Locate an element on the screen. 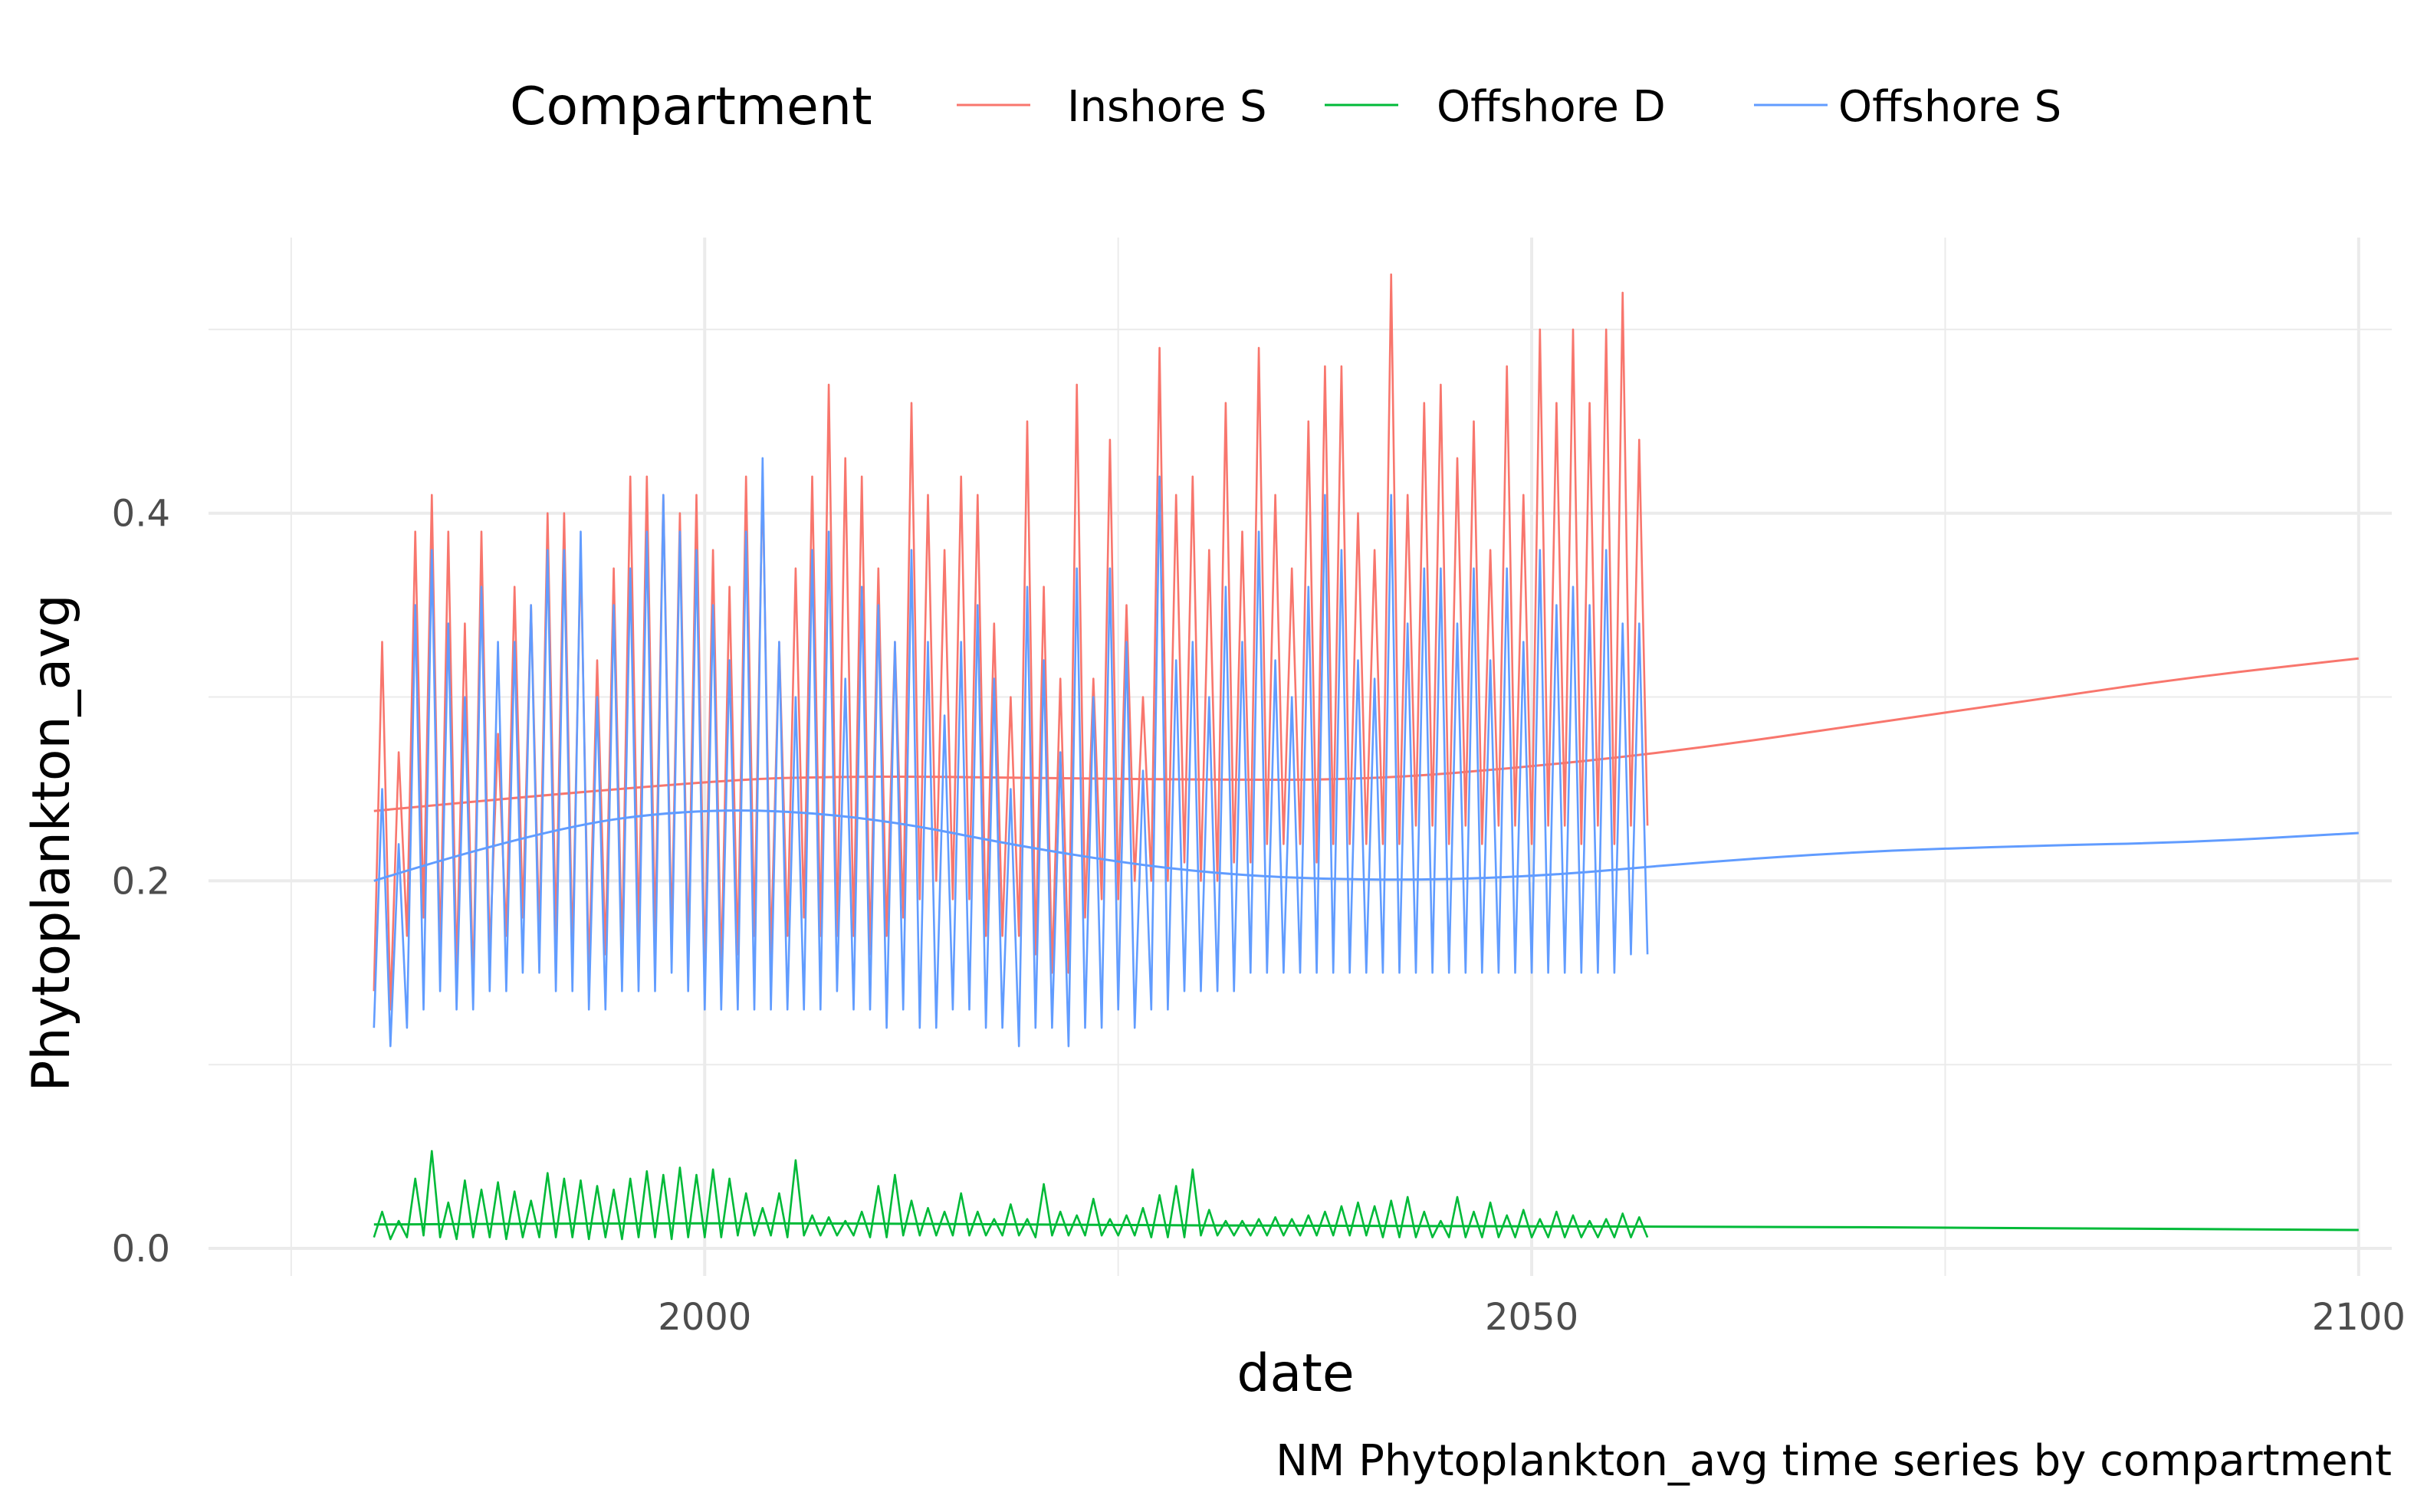 This screenshot has width=2414, height=1512. series-line-offshore-d is located at coordinates (1011, 1196).